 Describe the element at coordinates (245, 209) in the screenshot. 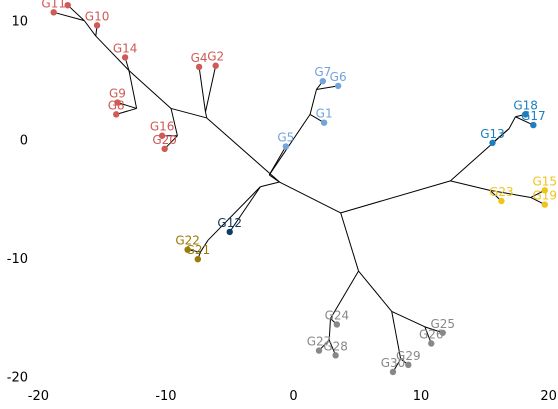

I see `branch-N13-G12` at that location.